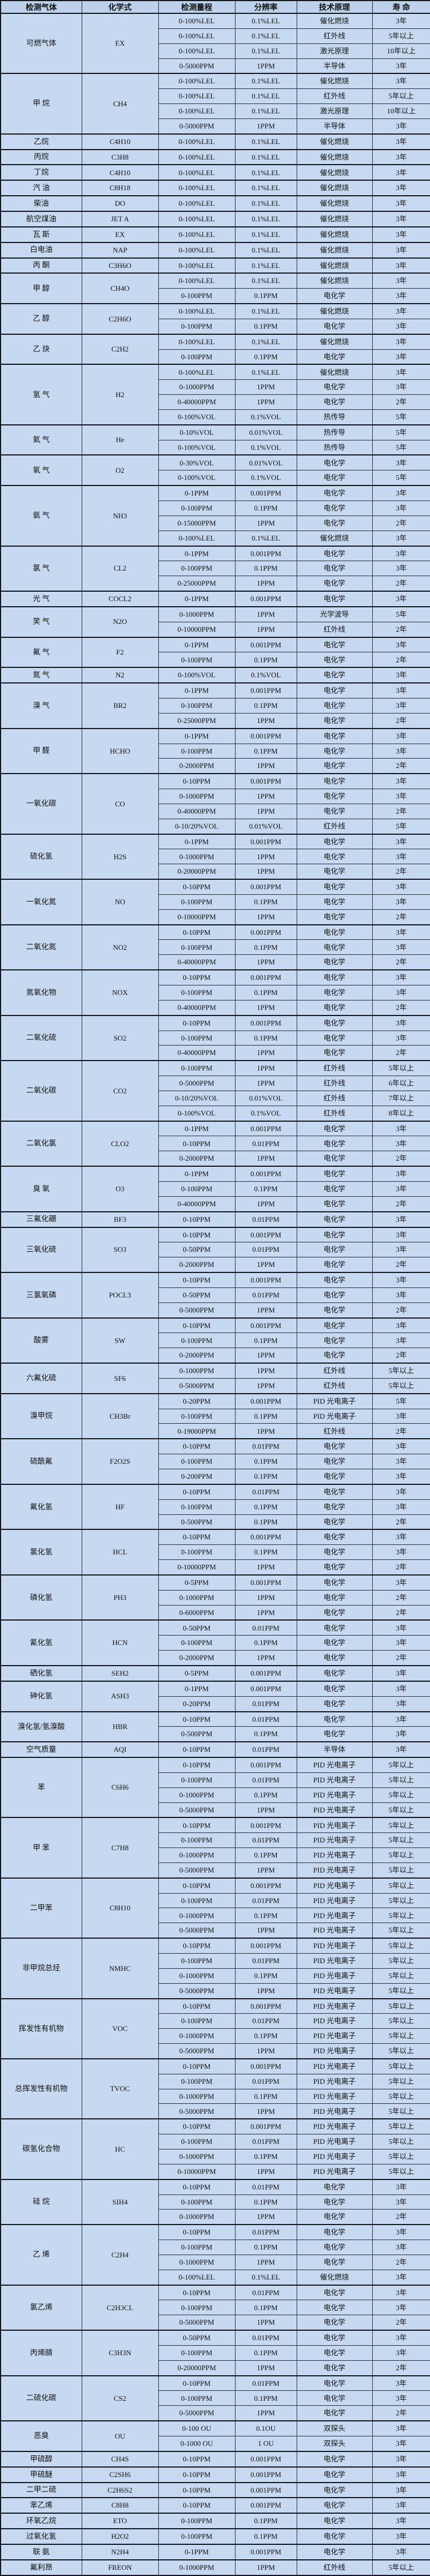 Image resolution: width=430 pixels, height=2576 pixels. I want to click on resolution-cell: 0.01%VOL, so click(266, 1098).